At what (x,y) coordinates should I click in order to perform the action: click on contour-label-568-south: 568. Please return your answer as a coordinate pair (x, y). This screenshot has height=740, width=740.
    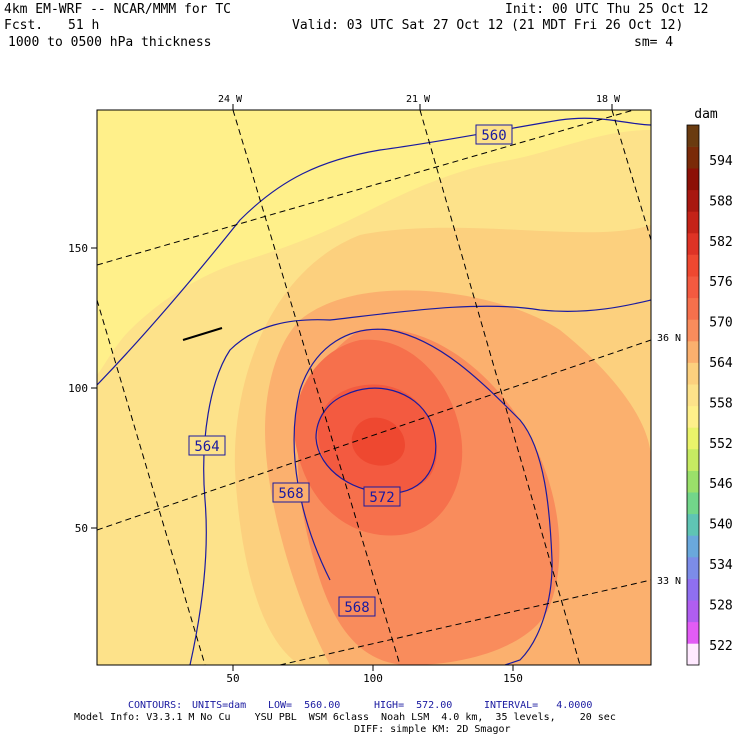
    Looking at the image, I should click on (357, 606).